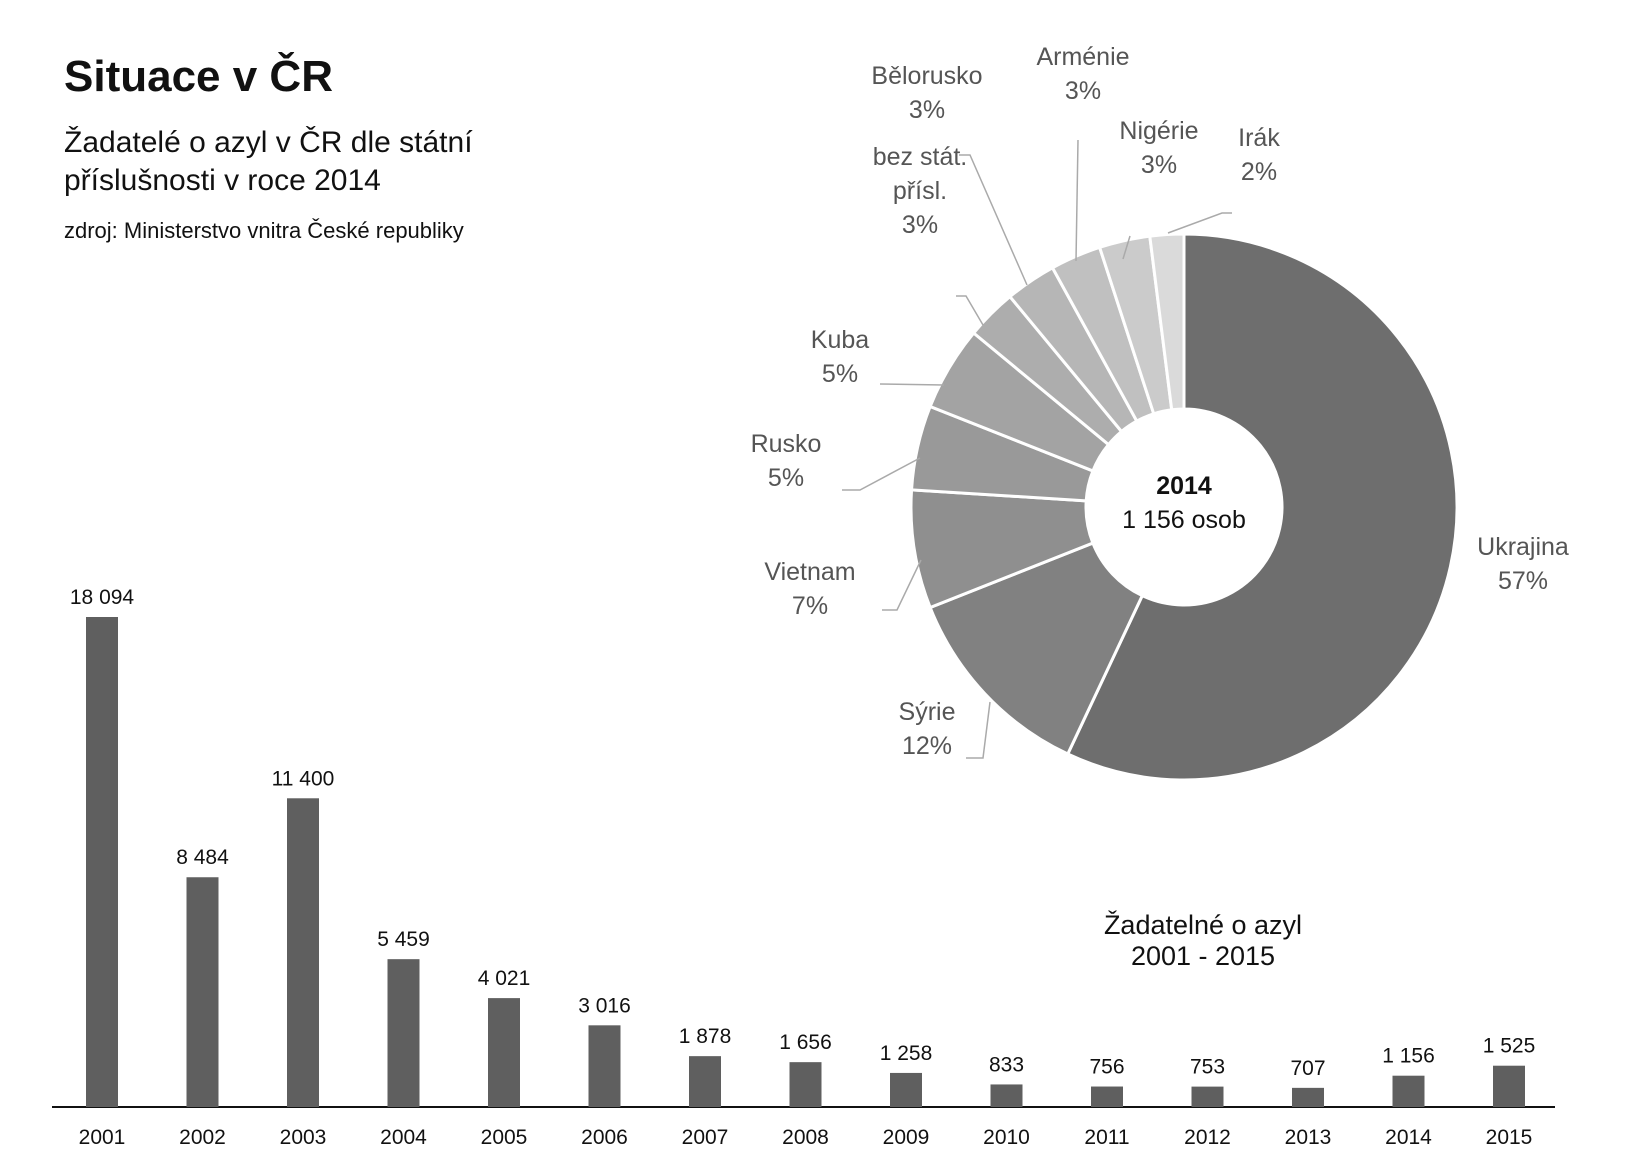  What do you see at coordinates (1207, 1137) in the screenshot?
I see `x-tick-label: 2012` at bounding box center [1207, 1137].